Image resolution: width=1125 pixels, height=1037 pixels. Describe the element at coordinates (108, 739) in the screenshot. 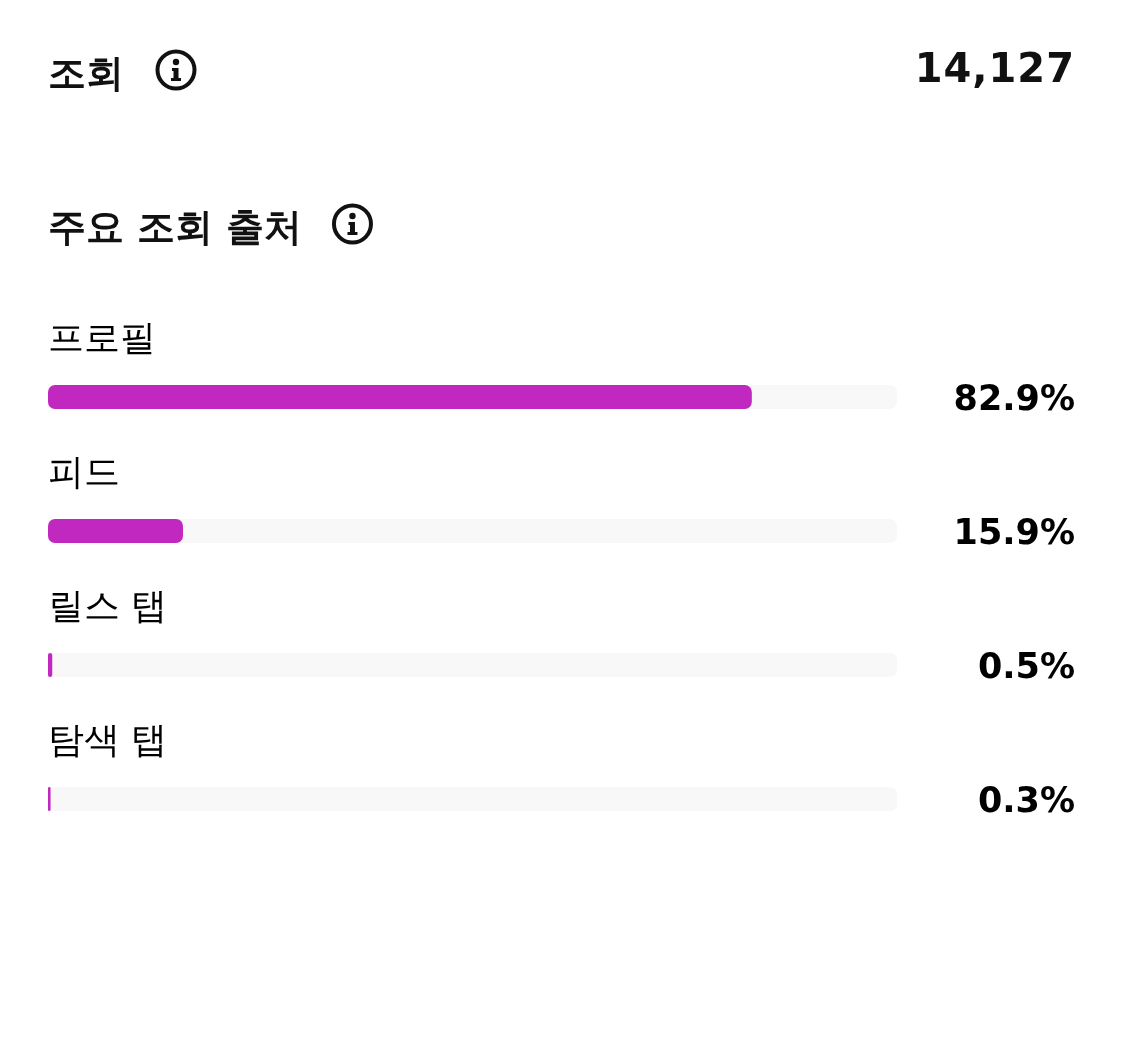

I see `y-tick-label: 탐색 탭` at that location.